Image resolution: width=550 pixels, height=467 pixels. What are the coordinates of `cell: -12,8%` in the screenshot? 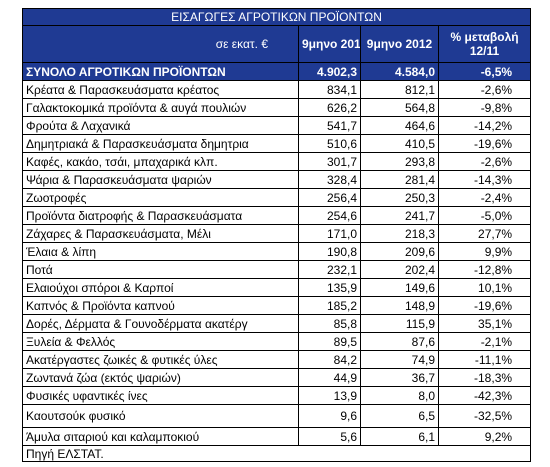 It's located at (484, 269).